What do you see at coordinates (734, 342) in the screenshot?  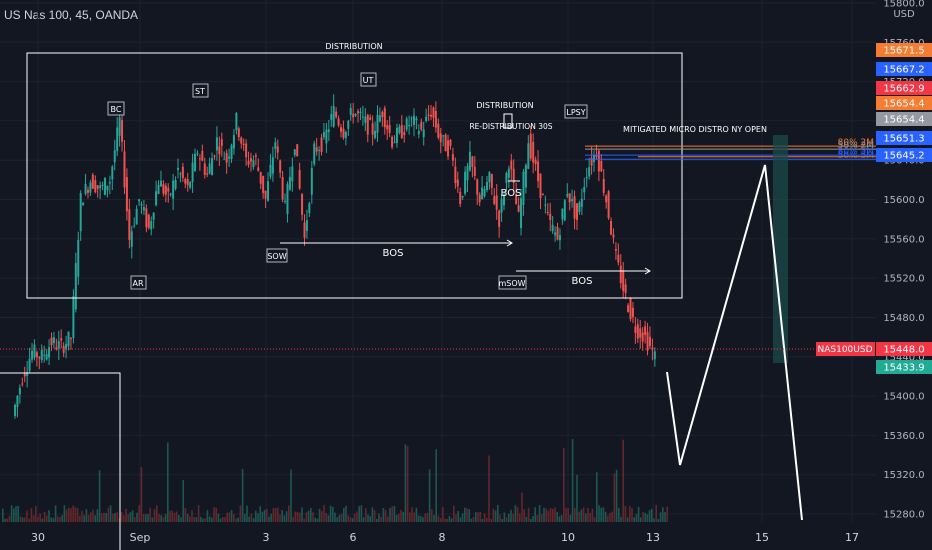 I see `projection-path` at bounding box center [734, 342].